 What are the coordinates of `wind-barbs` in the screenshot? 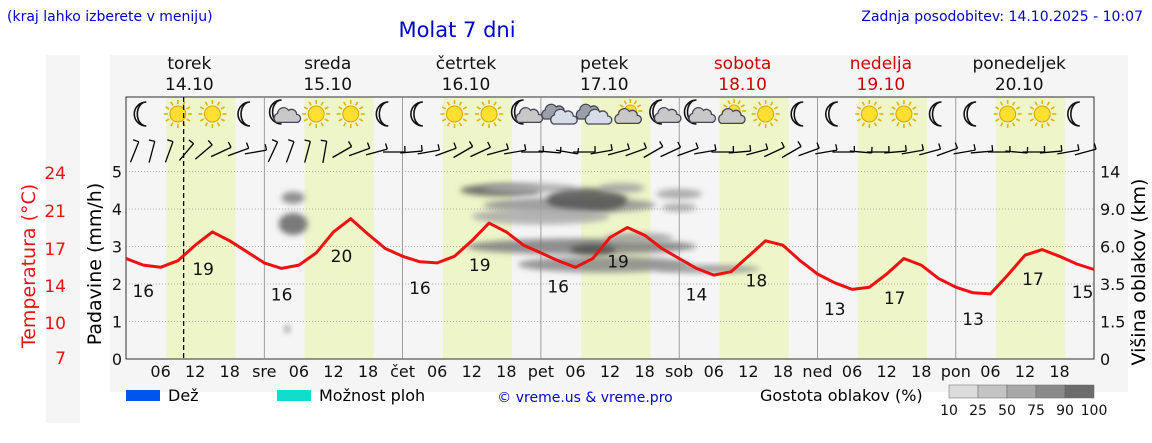 It's located at (613, 151).